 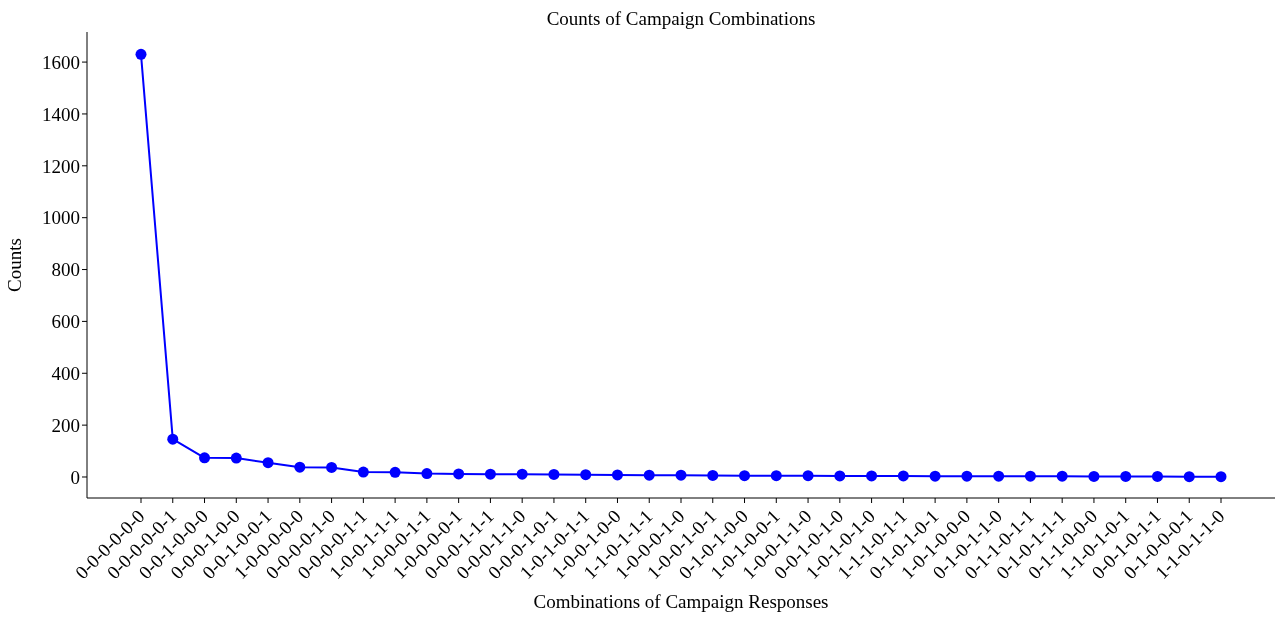 What do you see at coordinates (75, 477) in the screenshot?
I see `y-tick-label: 0` at bounding box center [75, 477].